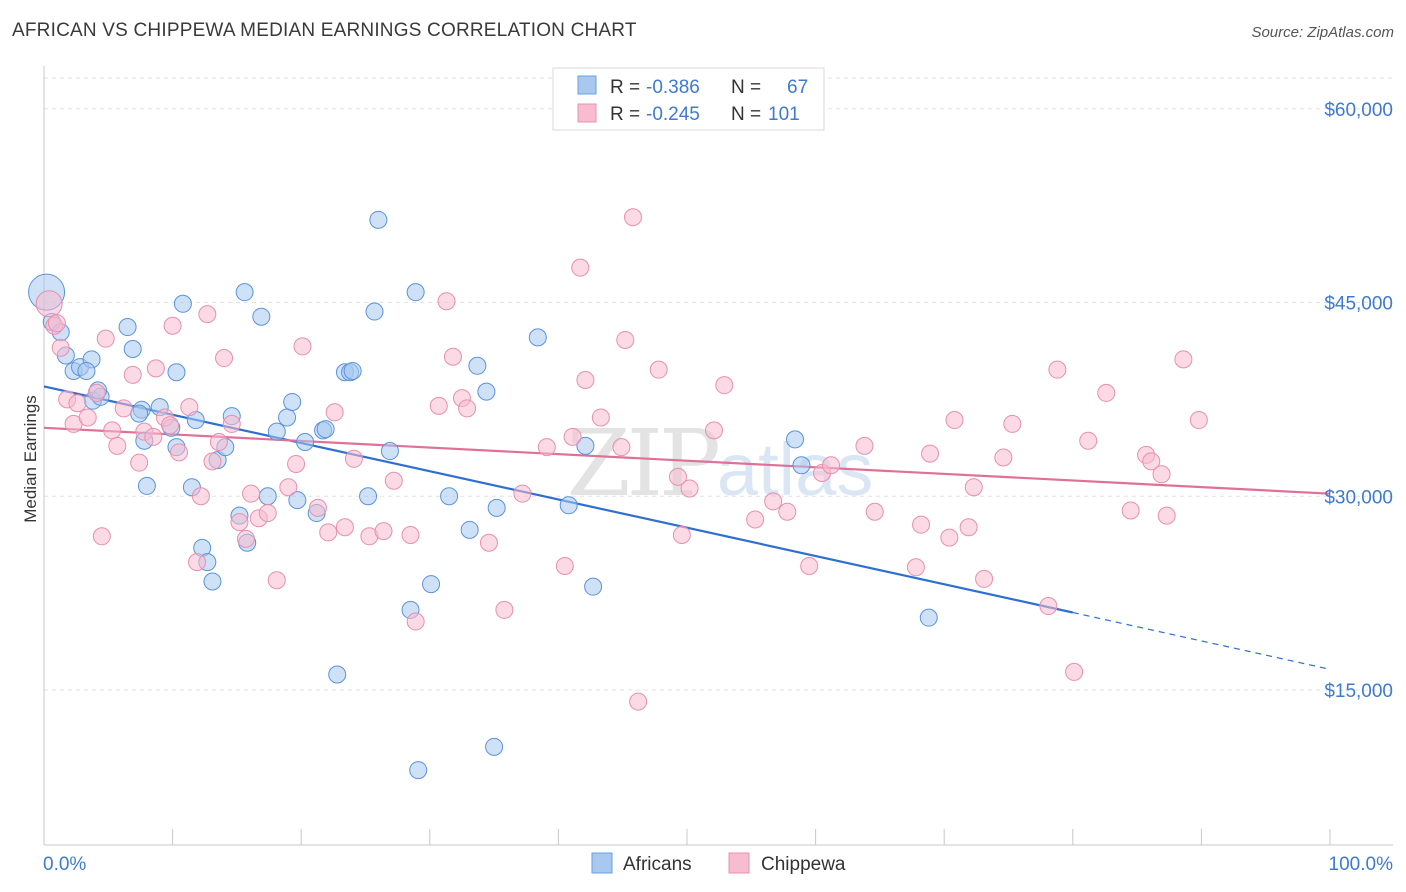  What do you see at coordinates (625, 87) in the screenshot?
I see `stats-r-label-africans: R =` at bounding box center [625, 87].